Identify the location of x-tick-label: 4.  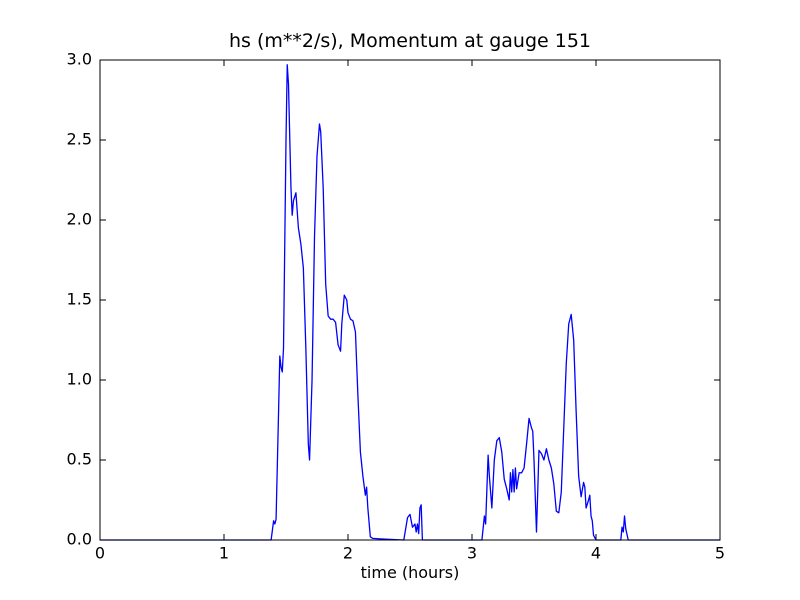
(596, 553).